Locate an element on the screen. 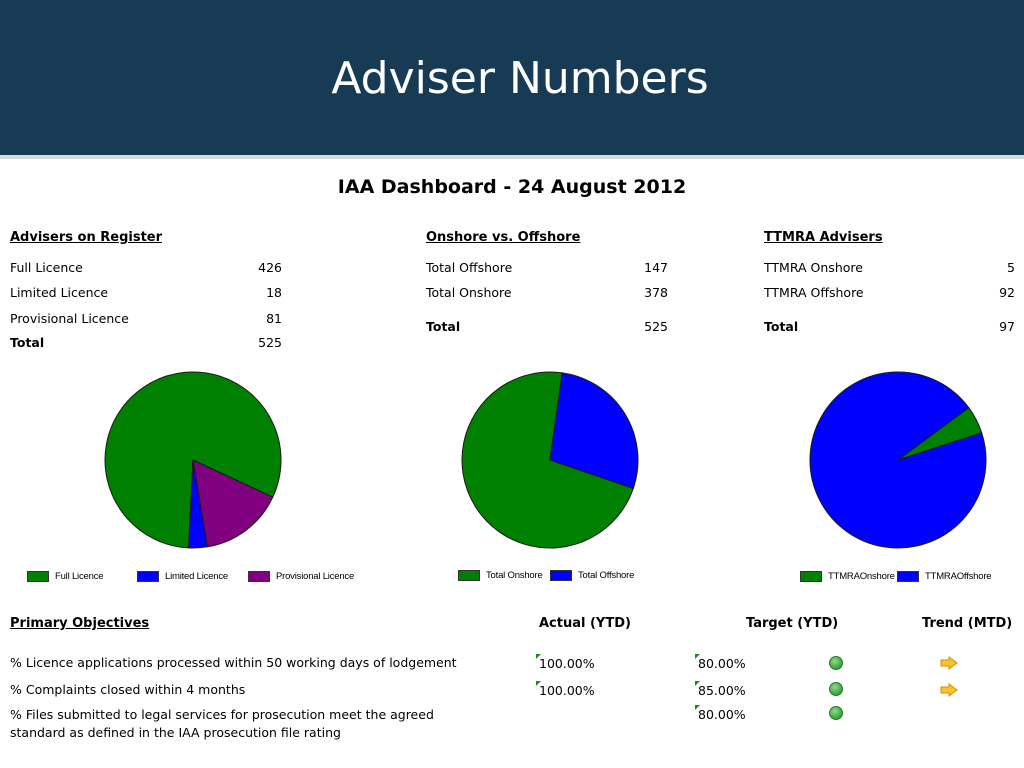 Image resolution: width=1024 pixels, height=768 pixels. ttmra-pie-legend: TTMRAOnshore TTMRAOffshore is located at coordinates (900, 577).